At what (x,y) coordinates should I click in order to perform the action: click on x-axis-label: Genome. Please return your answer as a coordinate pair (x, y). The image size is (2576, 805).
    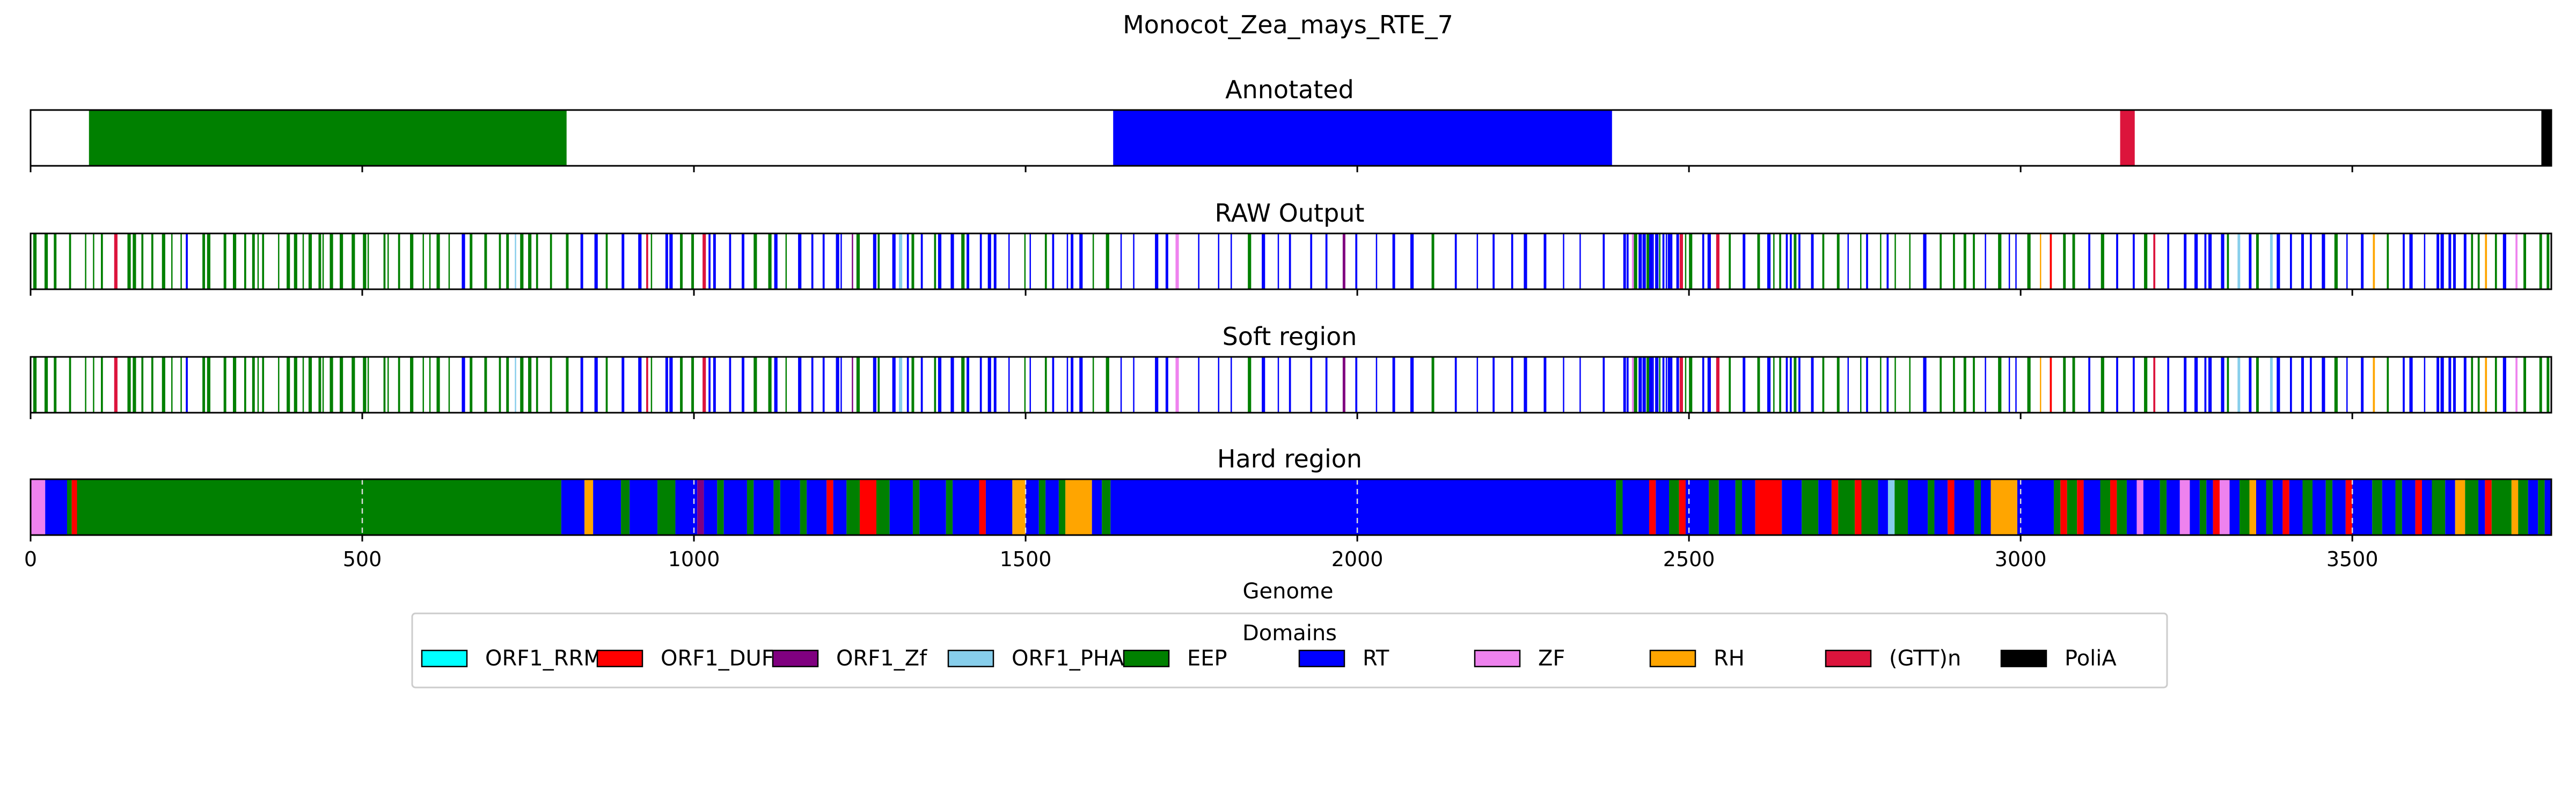
    Looking at the image, I should click on (1287, 591).